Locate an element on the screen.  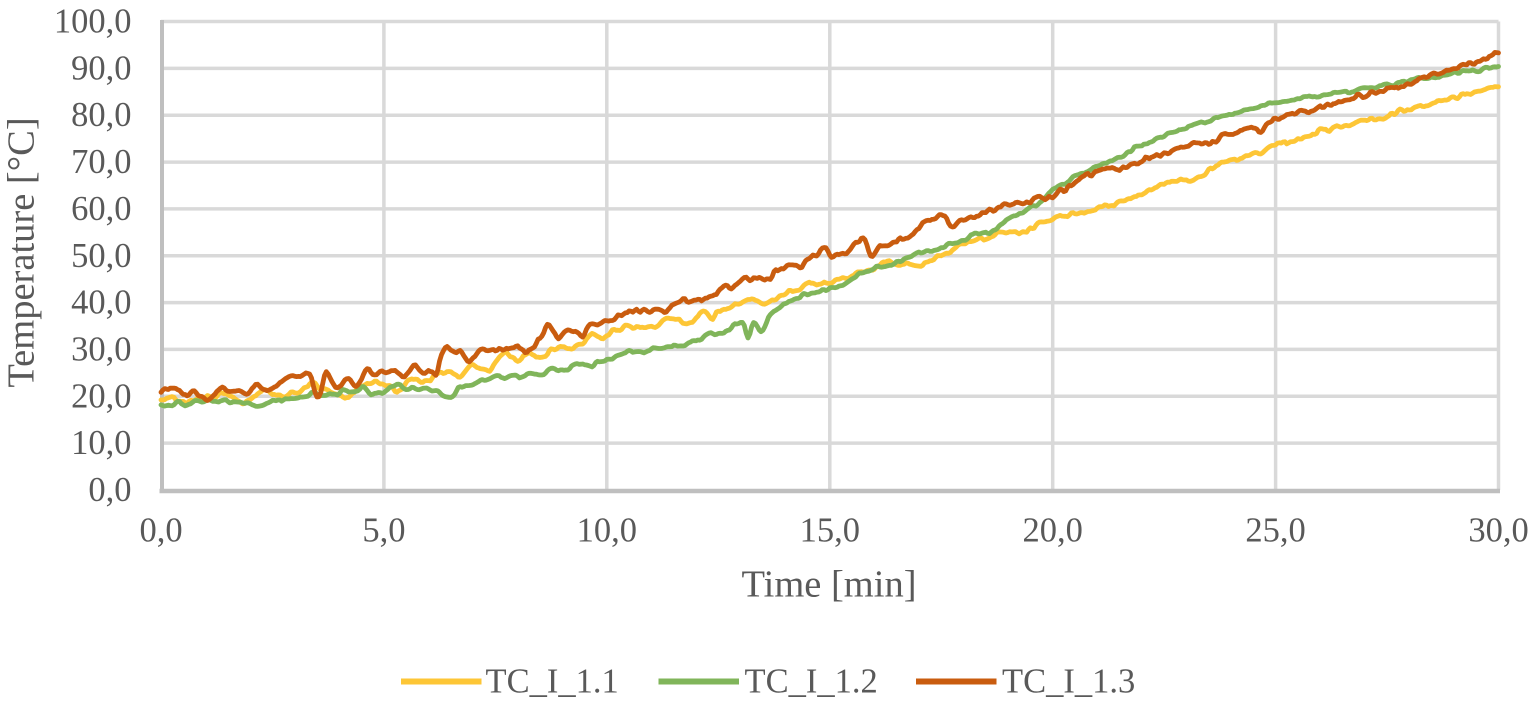
svg-text: 50,0 is located at coordinates (101, 256).